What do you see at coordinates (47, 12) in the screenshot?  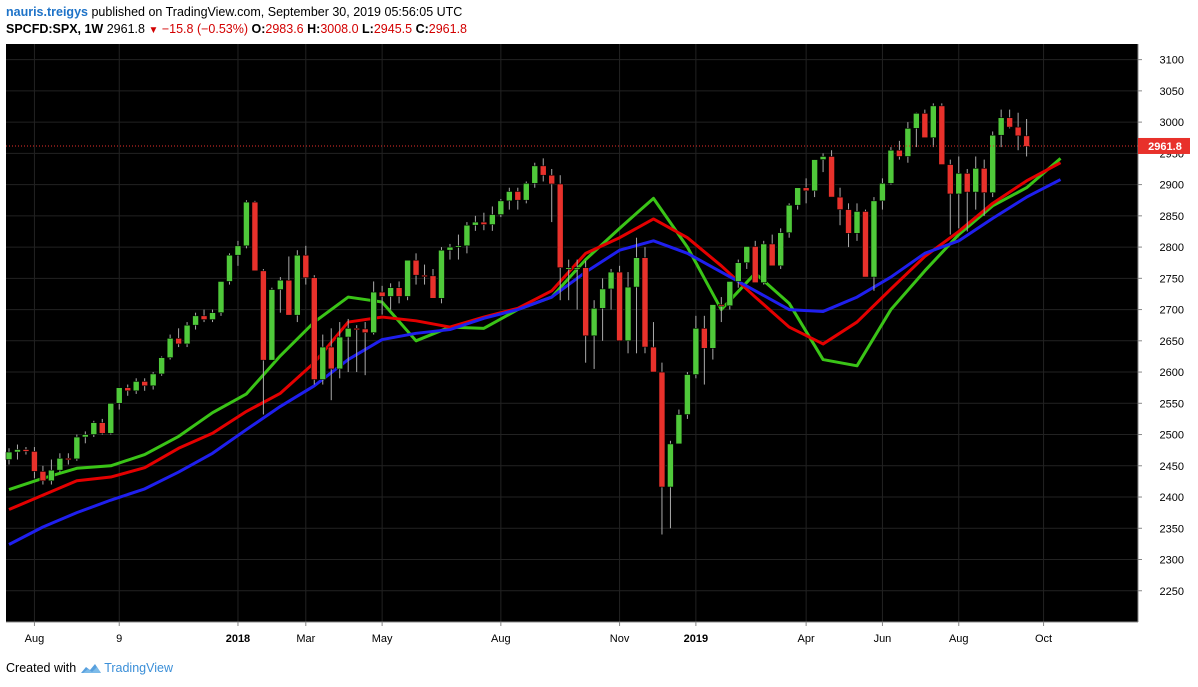 I see `author-link: nauris.treigys` at bounding box center [47, 12].